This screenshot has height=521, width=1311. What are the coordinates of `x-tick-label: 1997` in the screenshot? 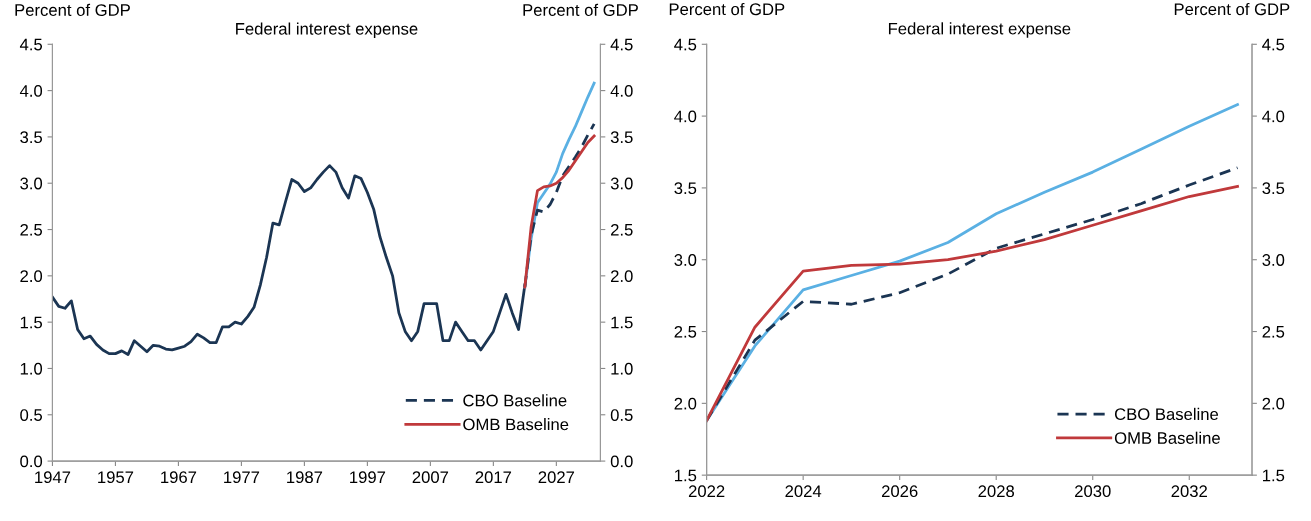 It's located at (368, 477).